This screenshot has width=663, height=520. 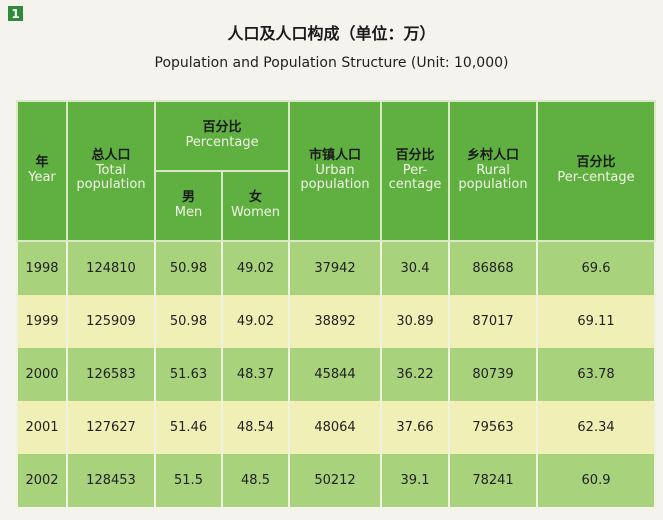 I want to click on cell-urban-population: 38892, so click(x=335, y=321).